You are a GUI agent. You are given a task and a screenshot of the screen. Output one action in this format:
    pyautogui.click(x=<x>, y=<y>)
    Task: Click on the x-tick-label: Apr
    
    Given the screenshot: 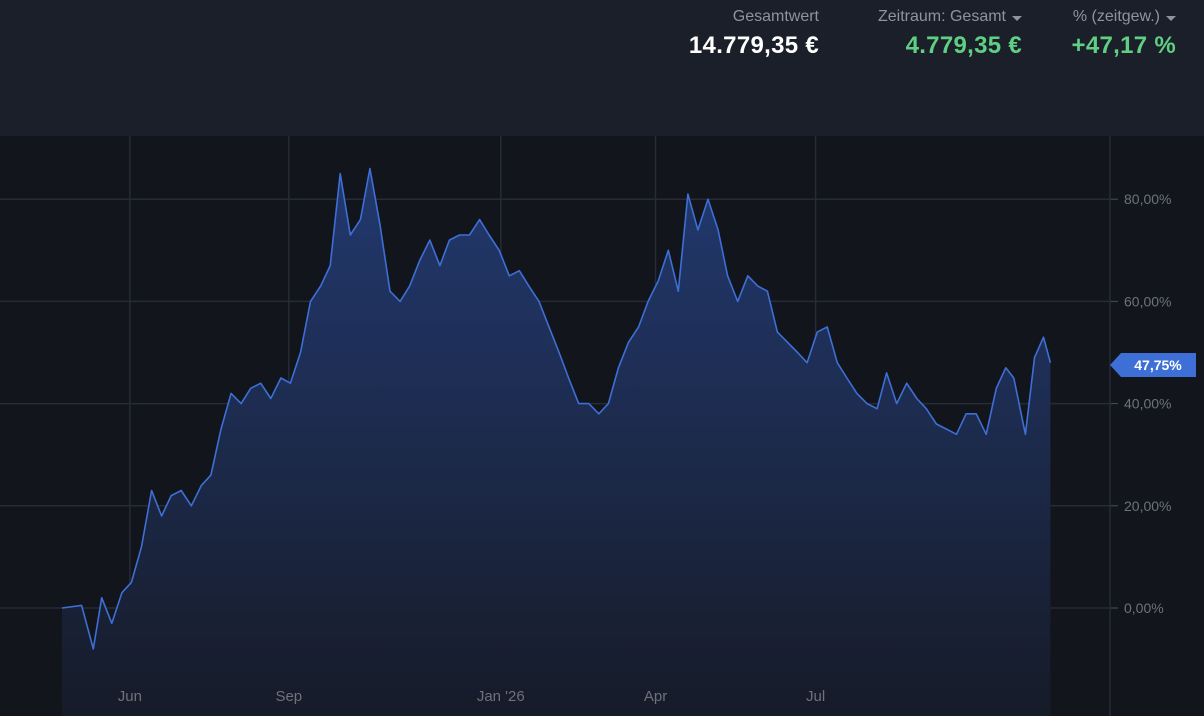 What is the action you would take?
    pyautogui.click(x=655, y=696)
    